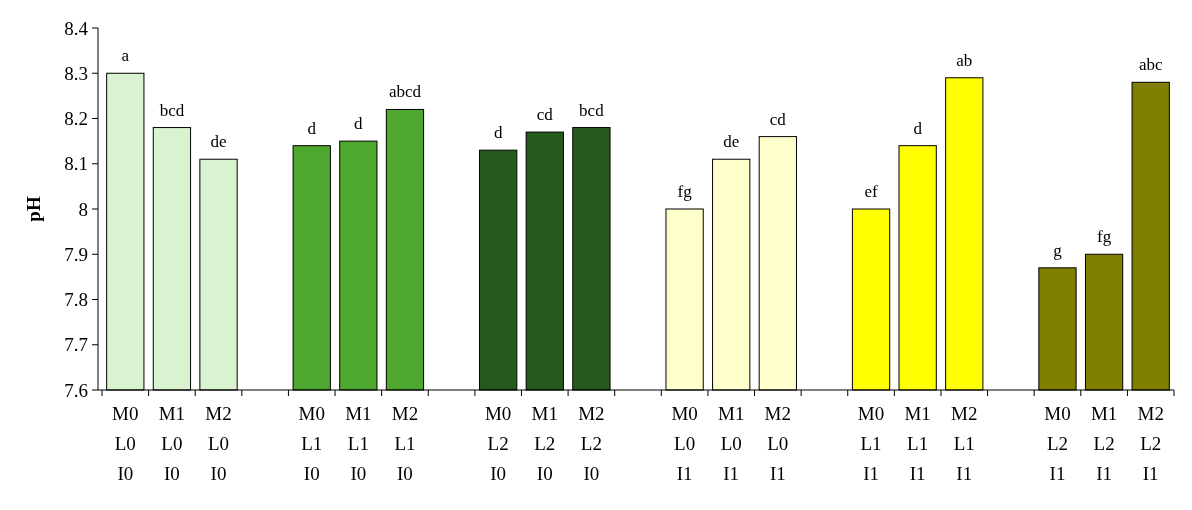 The width and height of the screenshot is (1192, 510). What do you see at coordinates (1150, 443) in the screenshot?
I see `x-tick-label: M2 L2 I1` at bounding box center [1150, 443].